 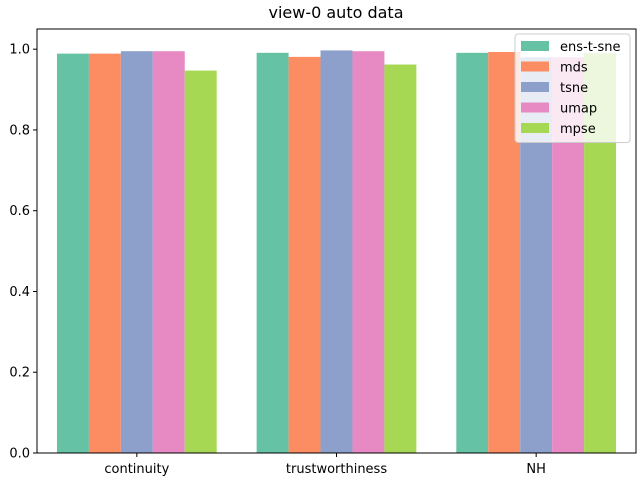 I want to click on legend-swatch-tsne, so click(x=535, y=87).